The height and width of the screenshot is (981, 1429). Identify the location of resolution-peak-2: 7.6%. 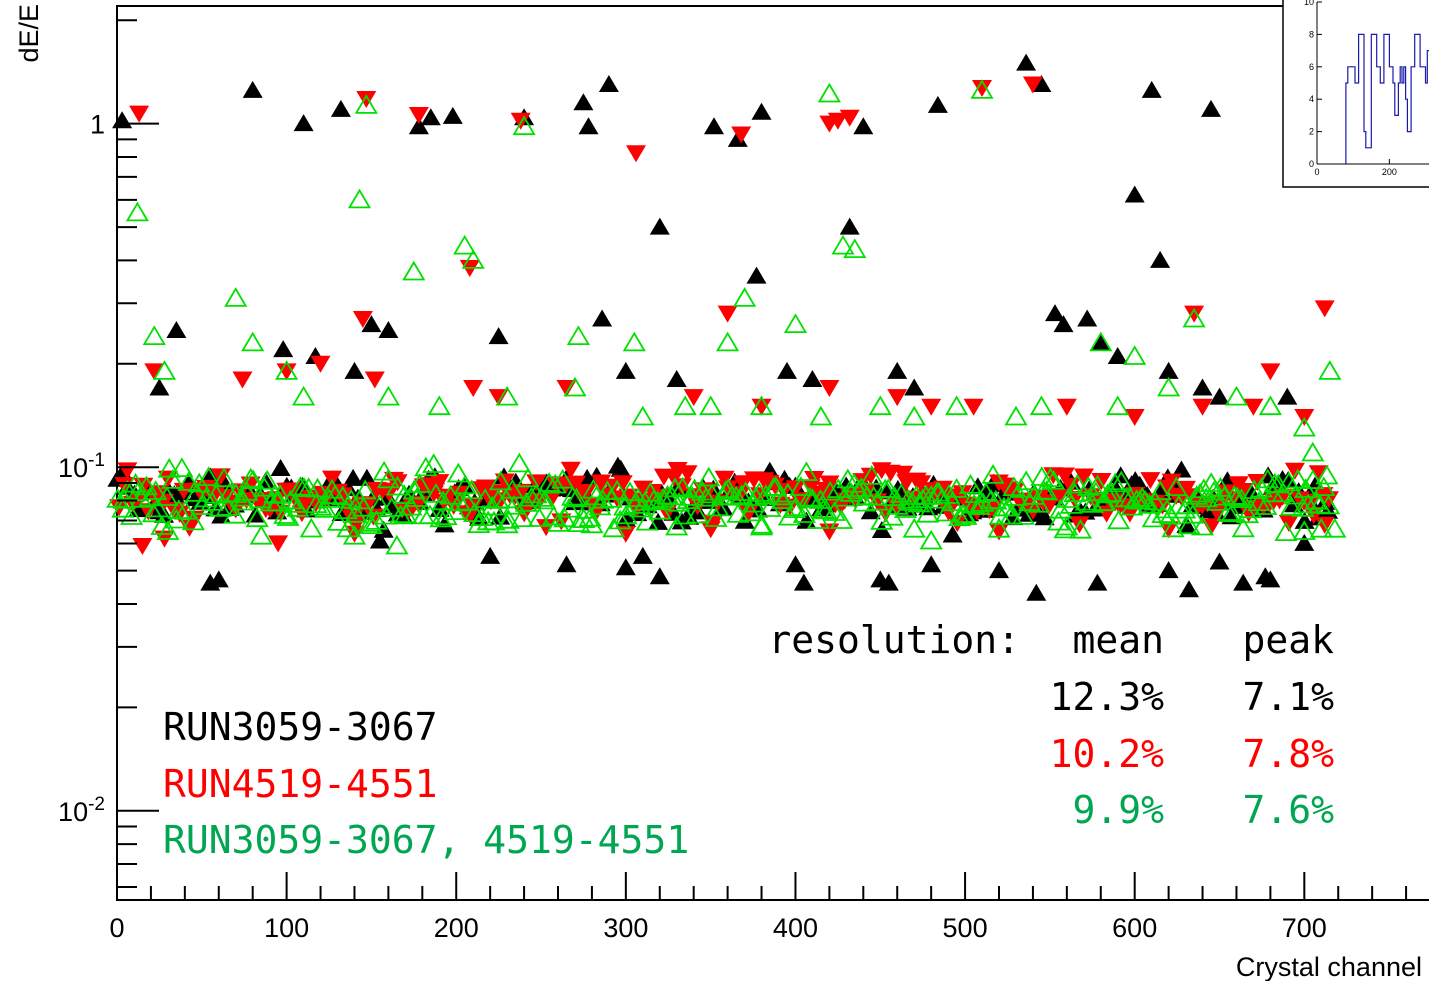
(1288, 810).